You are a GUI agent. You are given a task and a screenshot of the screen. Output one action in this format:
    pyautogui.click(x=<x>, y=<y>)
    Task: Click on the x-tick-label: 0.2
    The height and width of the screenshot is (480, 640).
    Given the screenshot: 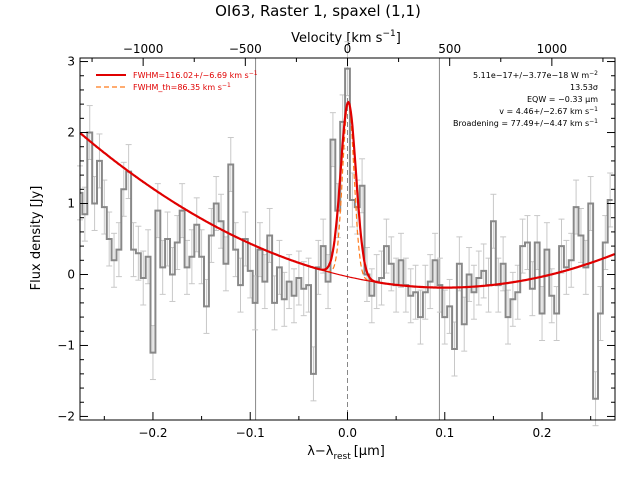 What is the action you would take?
    pyautogui.click(x=541, y=433)
    